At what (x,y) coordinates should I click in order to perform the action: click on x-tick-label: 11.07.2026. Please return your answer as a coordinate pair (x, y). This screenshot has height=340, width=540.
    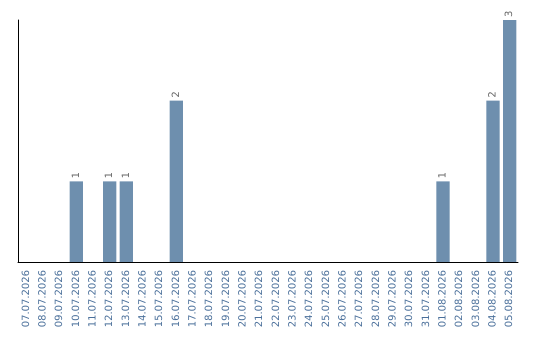
    Looking at the image, I should click on (93, 299).